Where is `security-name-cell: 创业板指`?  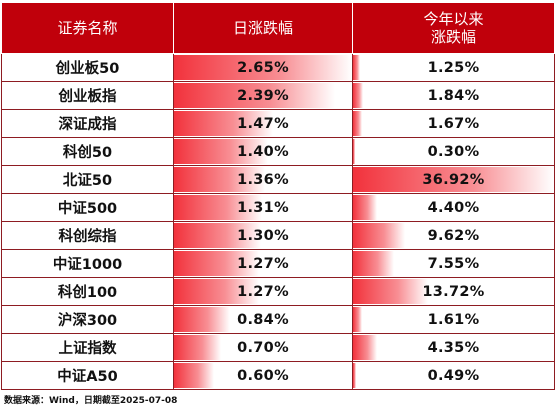
security-name-cell: 创业板指 is located at coordinates (87, 95).